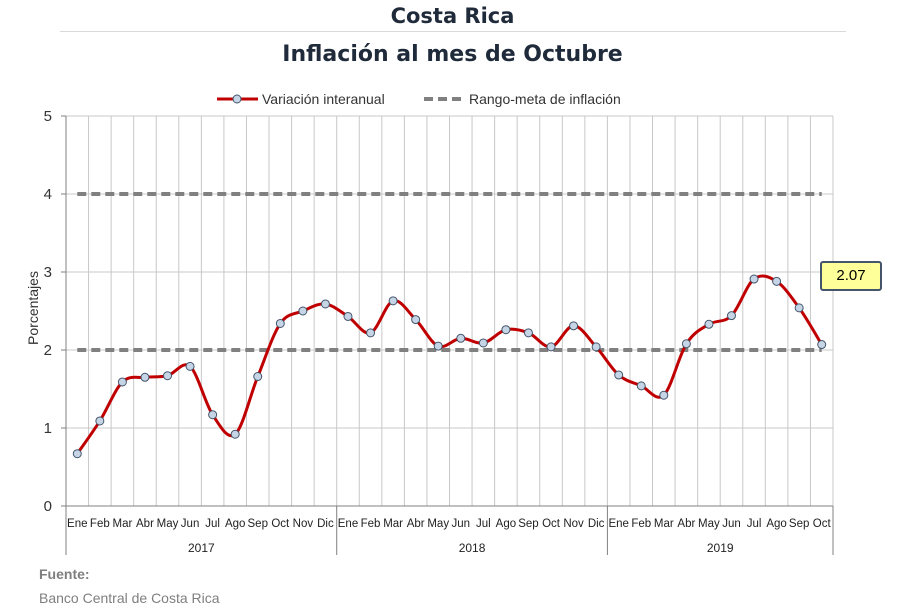 The height and width of the screenshot is (613, 905). I want to click on legend-marker, so click(237, 99).